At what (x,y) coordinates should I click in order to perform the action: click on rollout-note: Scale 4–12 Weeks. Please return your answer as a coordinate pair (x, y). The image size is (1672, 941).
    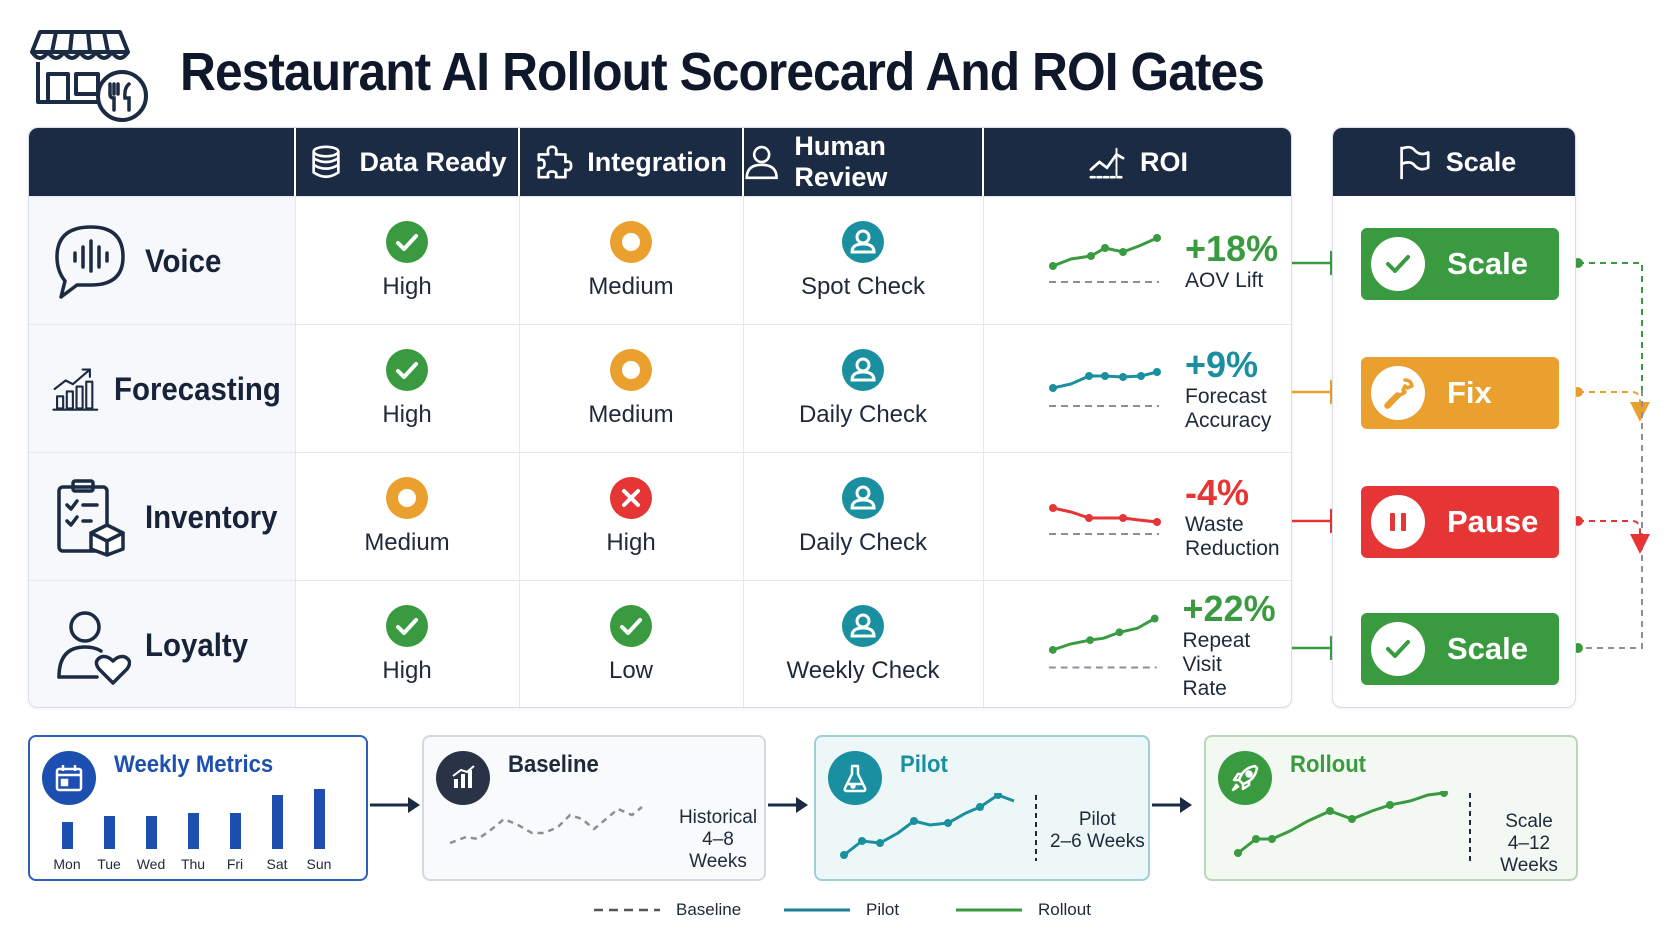
    Looking at the image, I should click on (1529, 844).